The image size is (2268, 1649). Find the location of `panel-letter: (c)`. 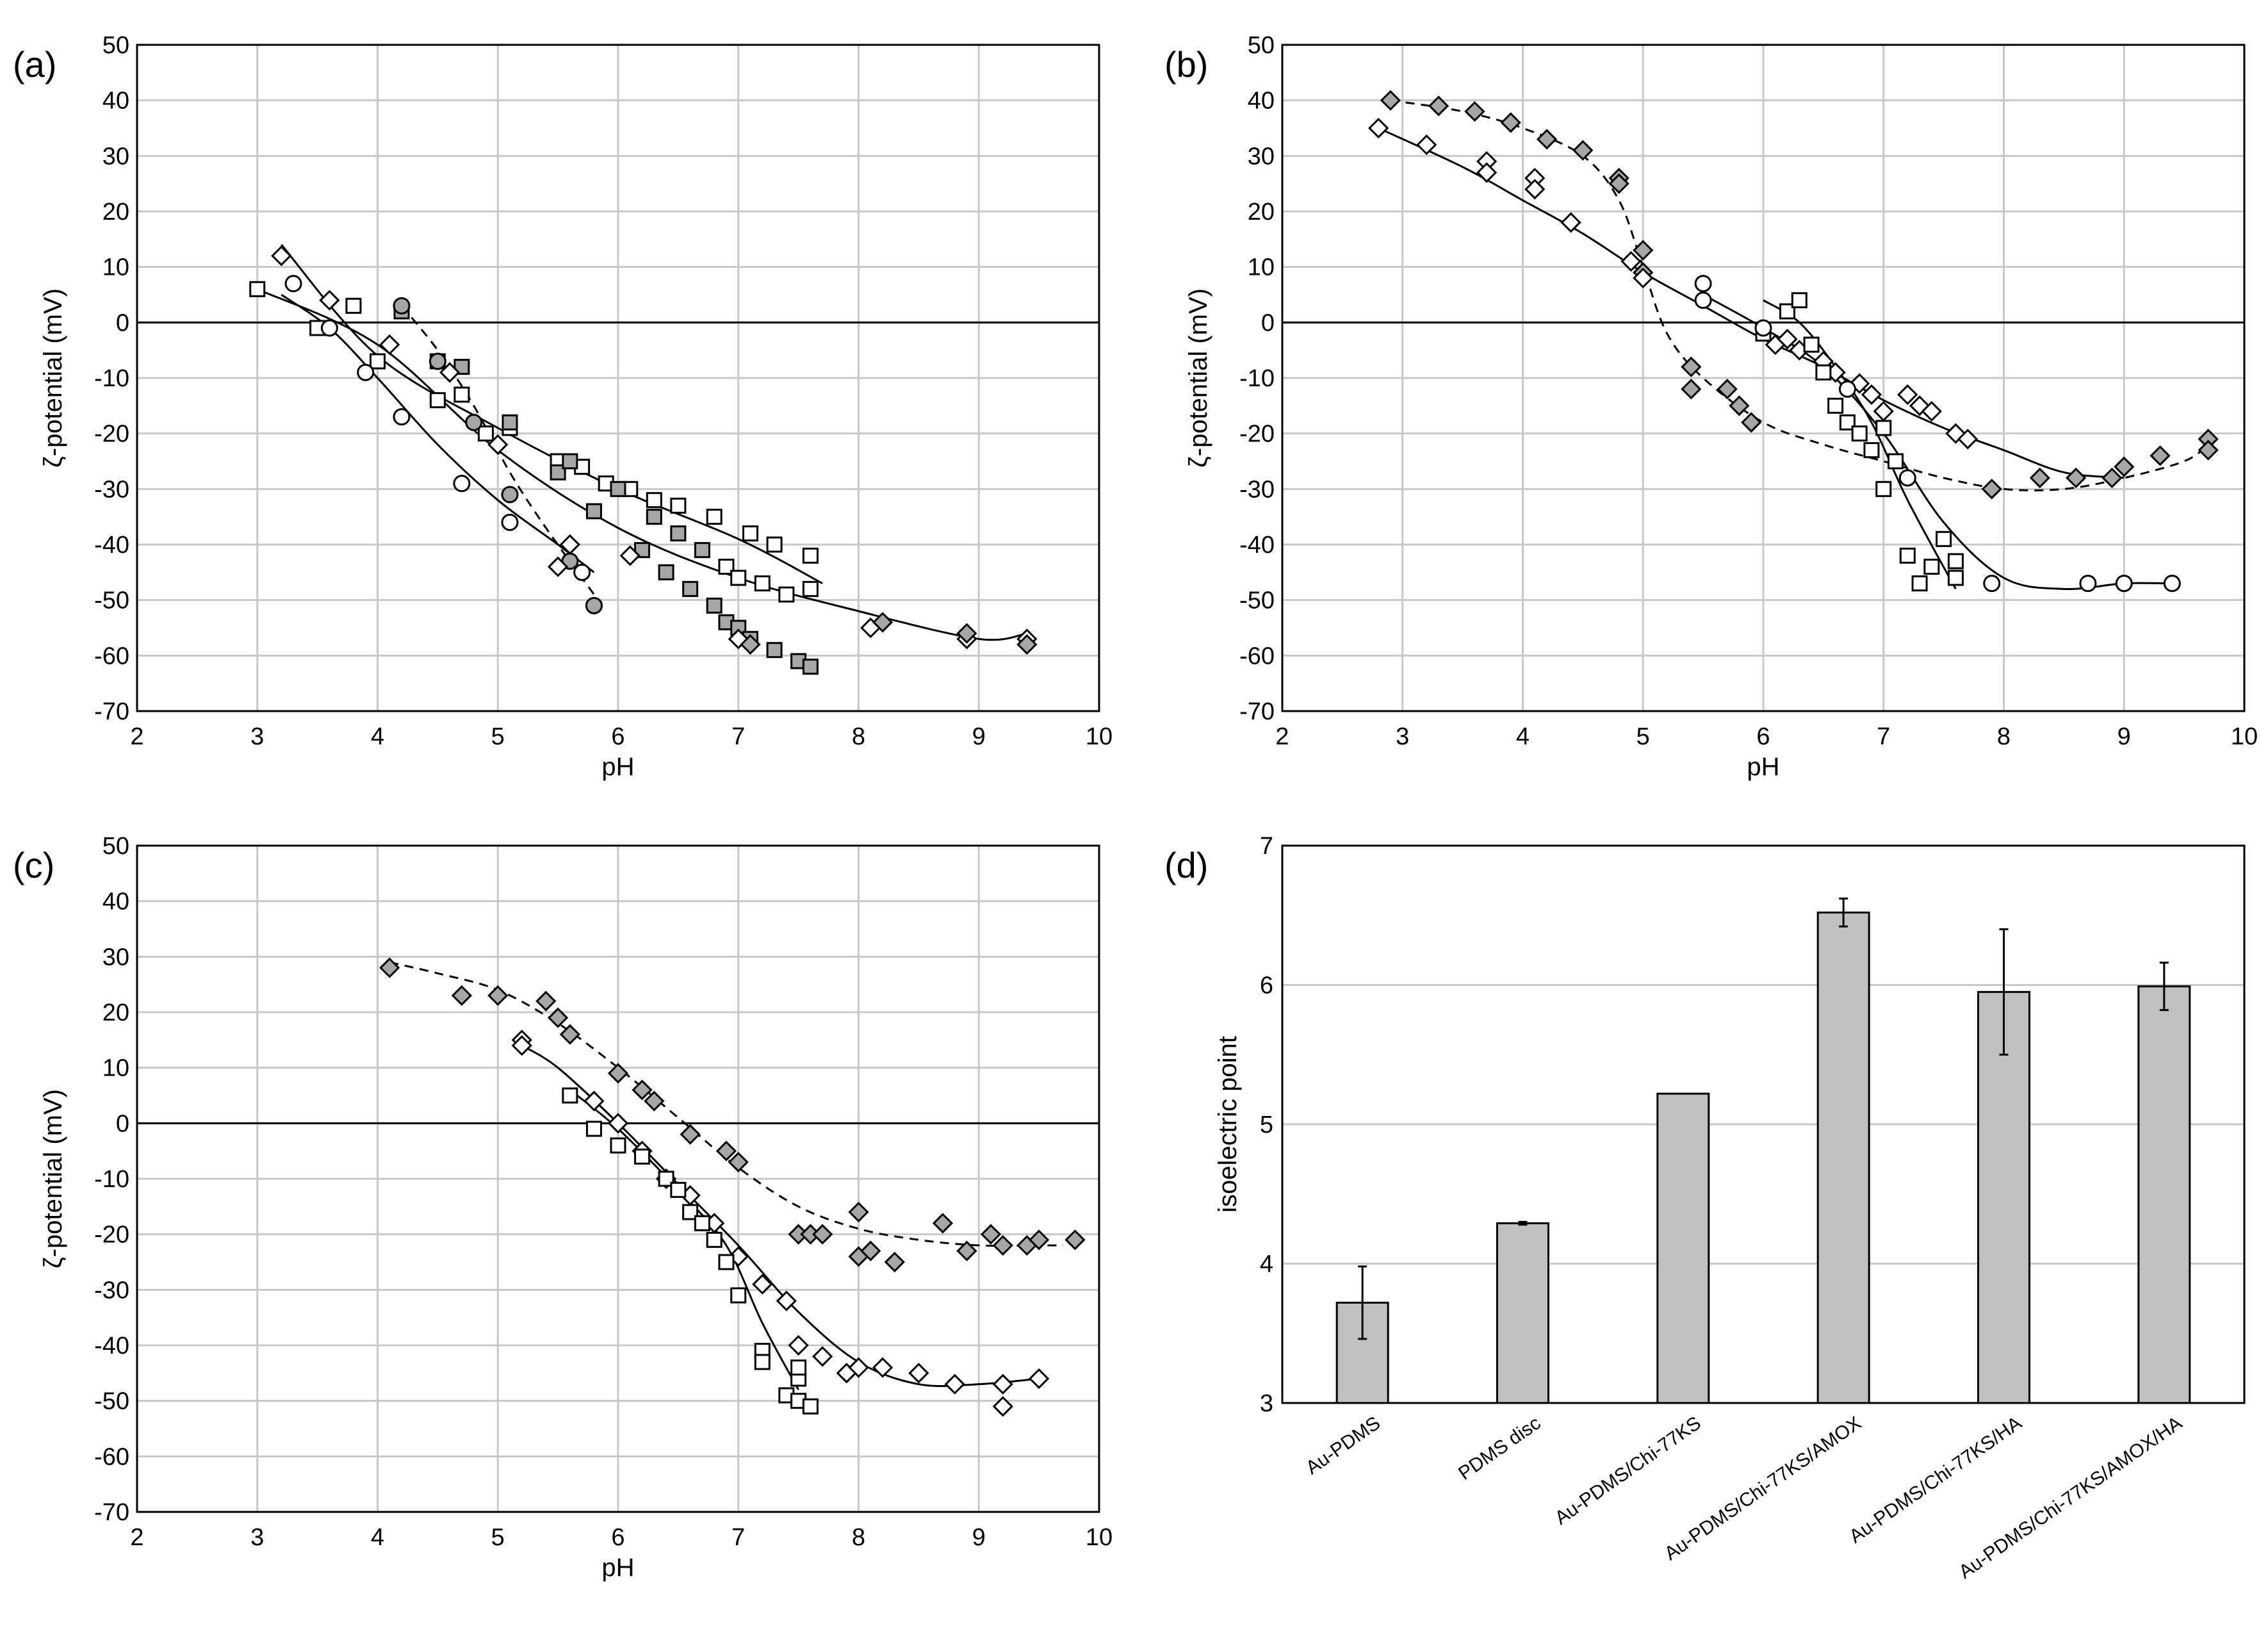

panel-letter: (c) is located at coordinates (33, 865).